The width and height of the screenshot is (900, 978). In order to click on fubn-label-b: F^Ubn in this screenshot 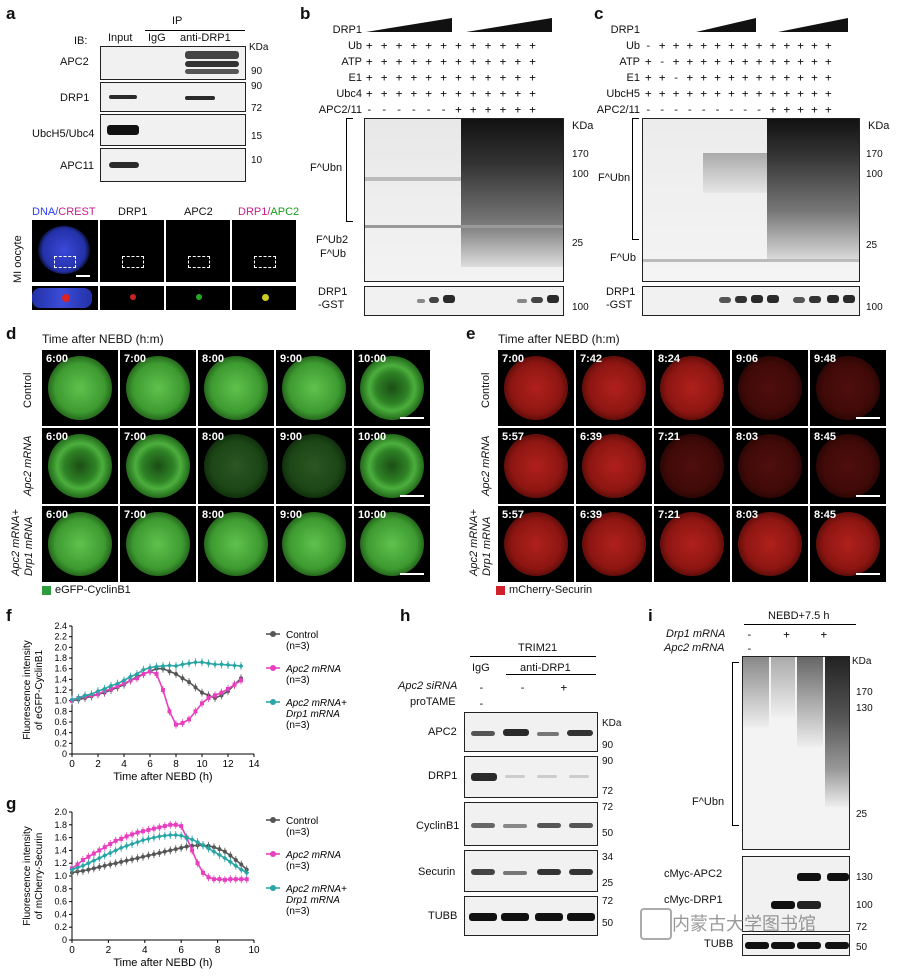, I will do `click(326, 168)`.